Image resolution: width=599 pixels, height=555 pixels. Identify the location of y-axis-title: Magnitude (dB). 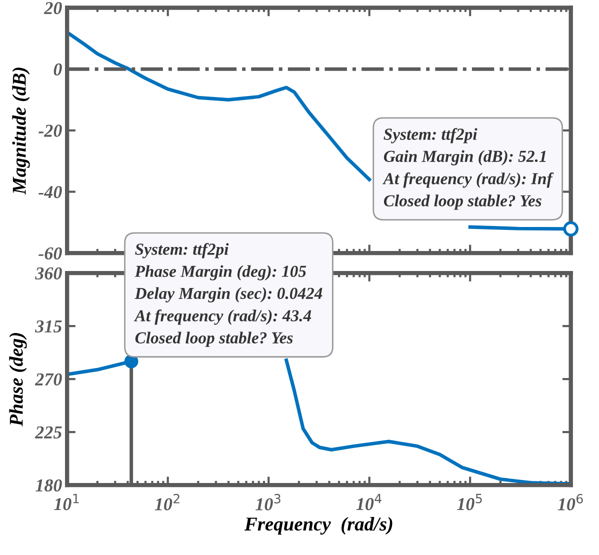
(21, 131).